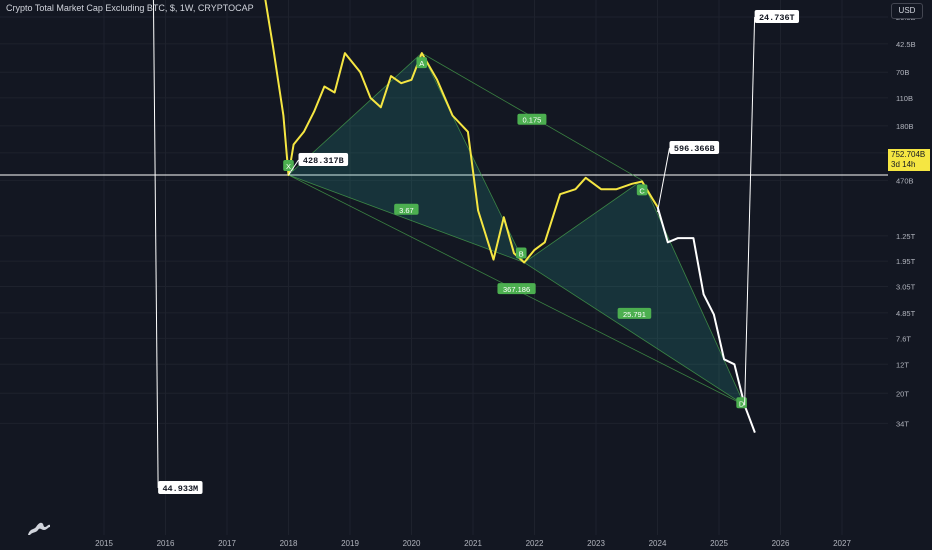 Image resolution: width=932 pixels, height=550 pixels. I want to click on pattern-triangle-bcd, so click(634, 293).